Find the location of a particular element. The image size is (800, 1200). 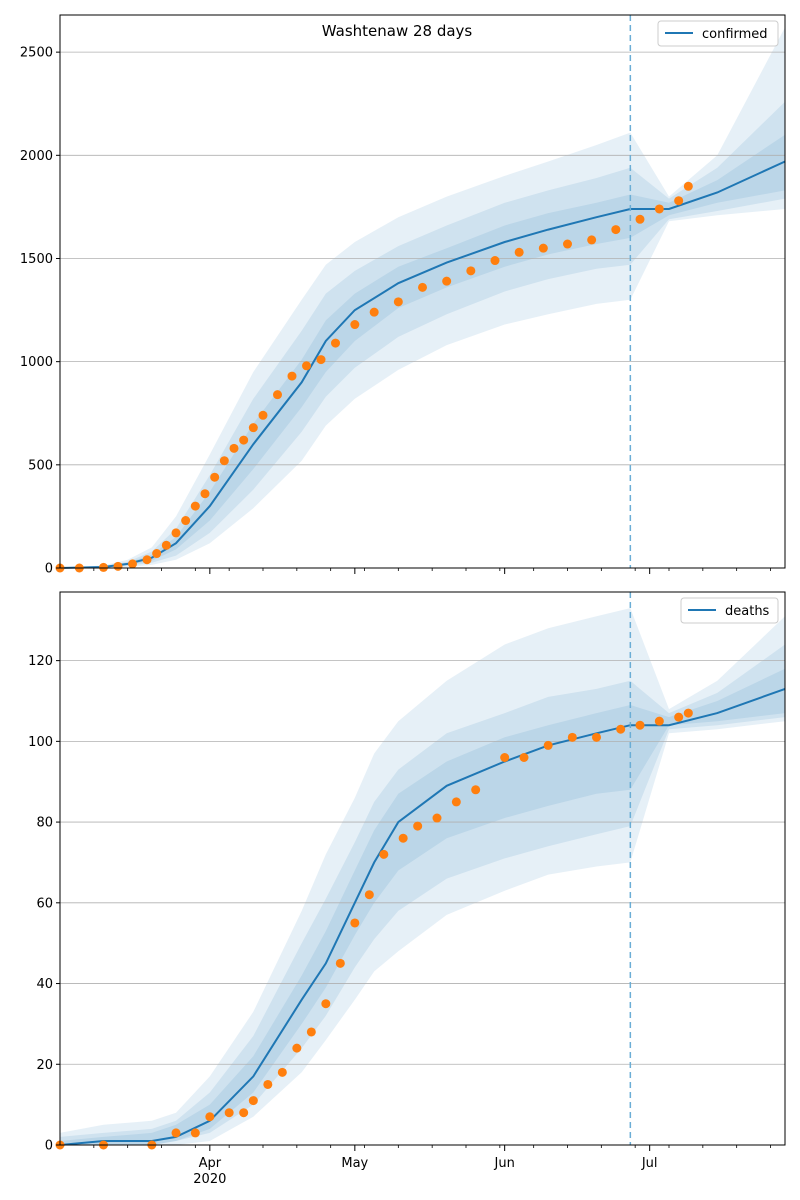

y-tick-label: 2000 is located at coordinates (36, 156).